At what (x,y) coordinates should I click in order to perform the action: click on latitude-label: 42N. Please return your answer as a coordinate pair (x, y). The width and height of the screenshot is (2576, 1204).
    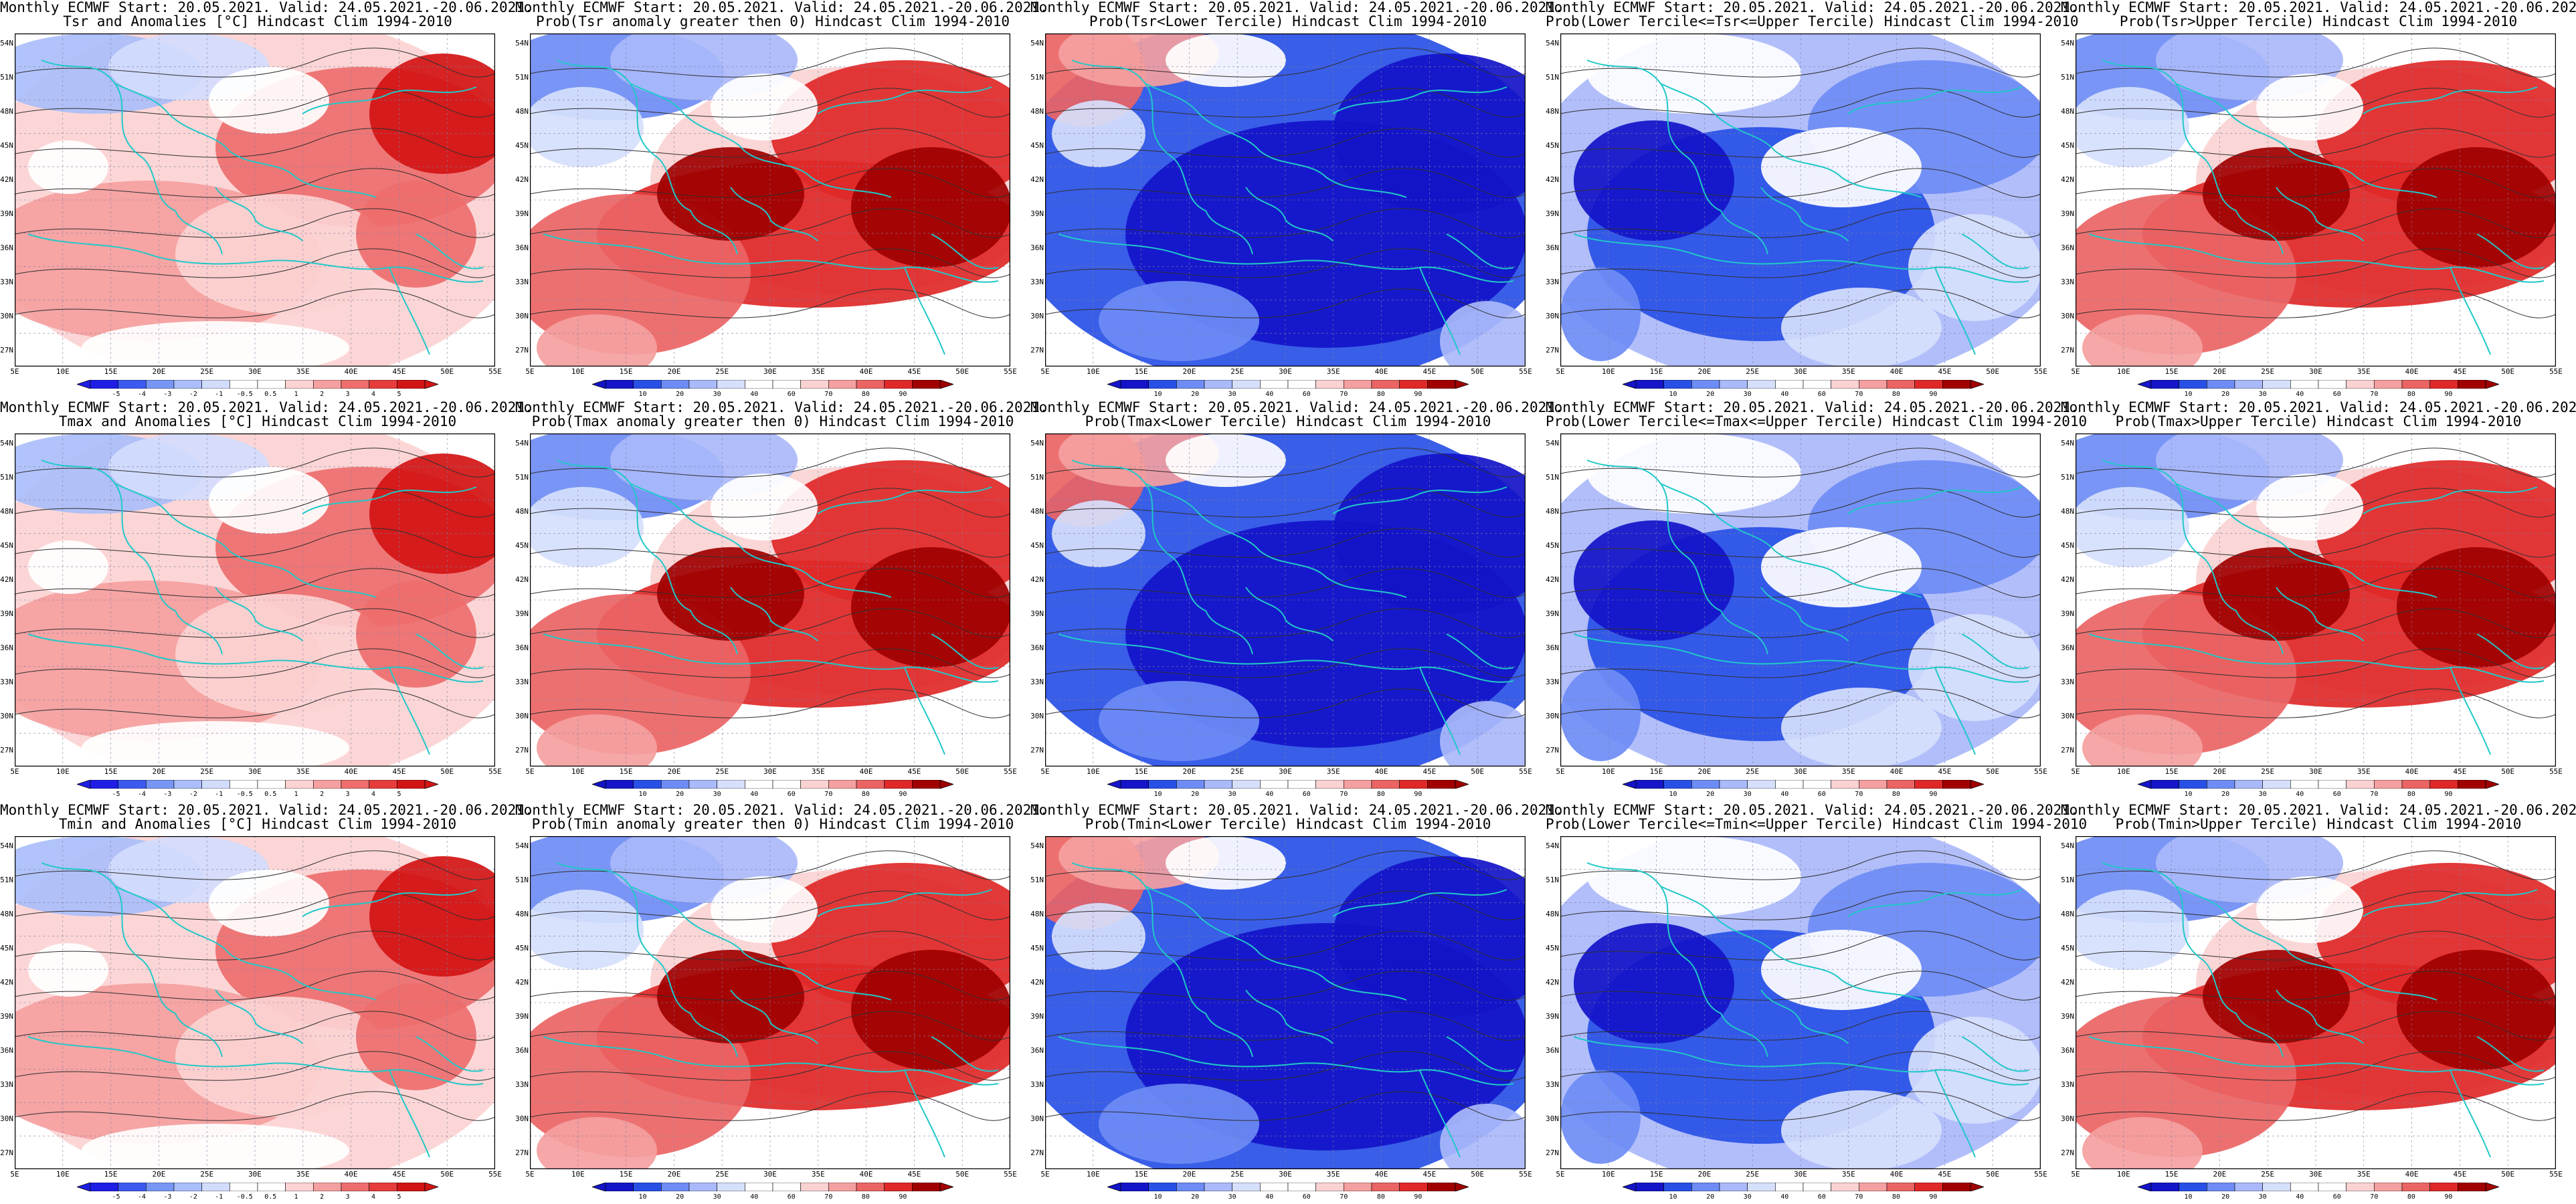
    Looking at the image, I should click on (522, 179).